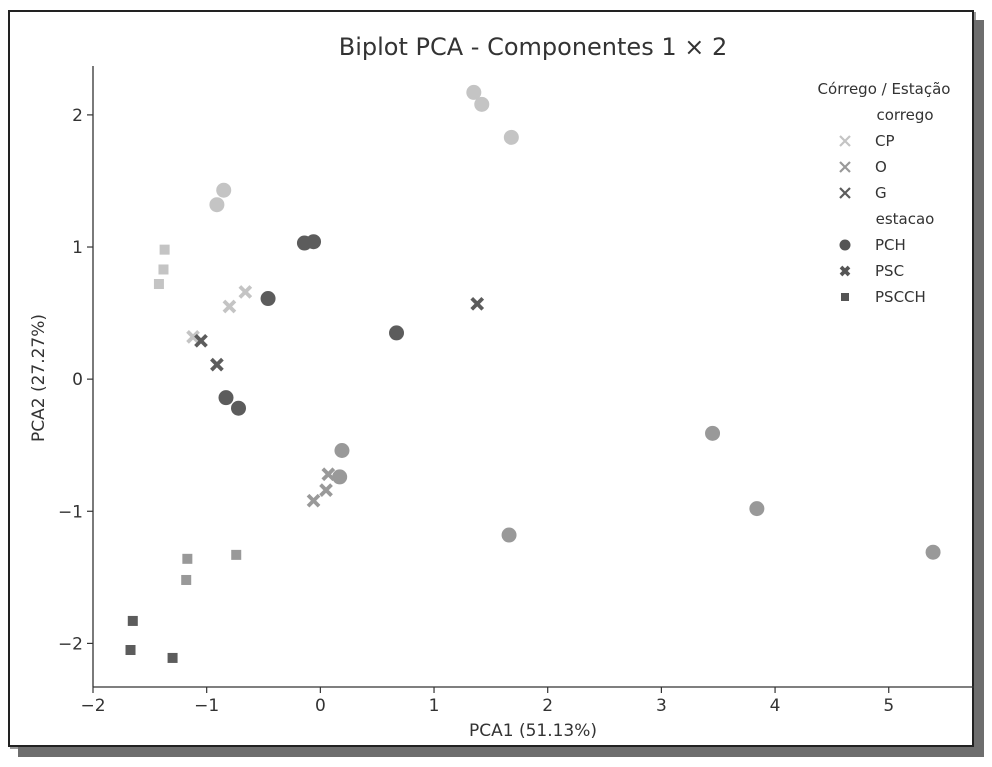 This screenshot has height=767, width=992. What do you see at coordinates (904, 115) in the screenshot?
I see `legend-section-header: corrego` at bounding box center [904, 115].